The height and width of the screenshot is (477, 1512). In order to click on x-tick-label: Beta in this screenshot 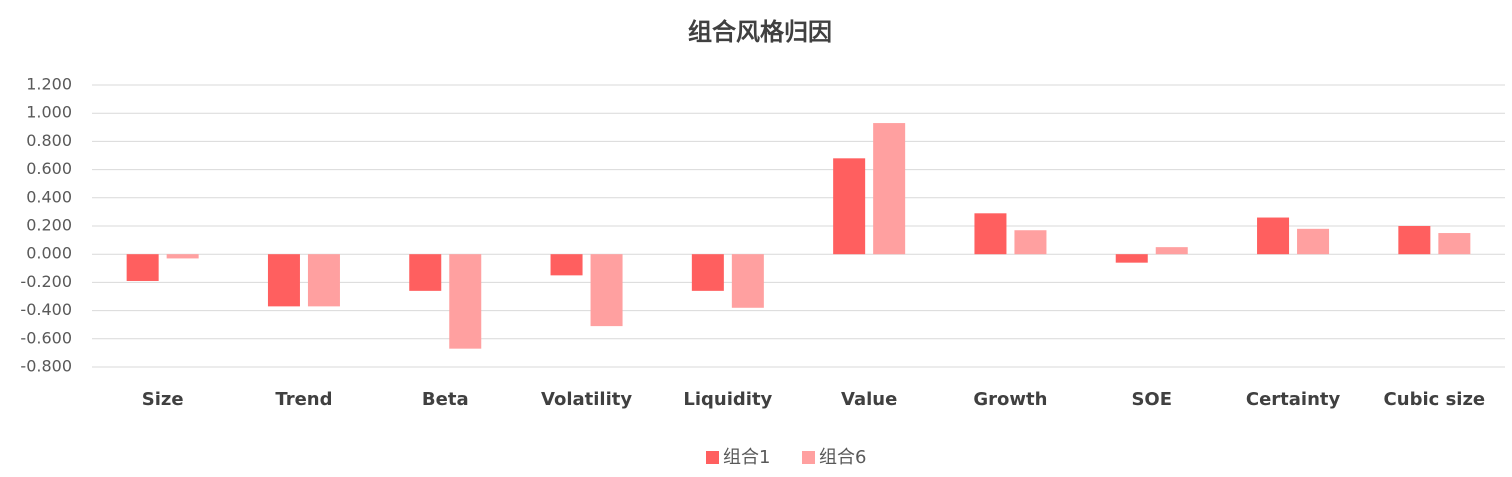, I will do `click(445, 399)`.